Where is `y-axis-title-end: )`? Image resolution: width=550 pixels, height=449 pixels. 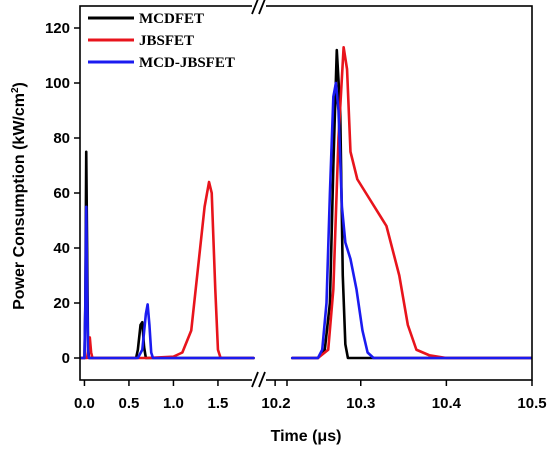 y-axis-title-end: ) is located at coordinates (19, 84).